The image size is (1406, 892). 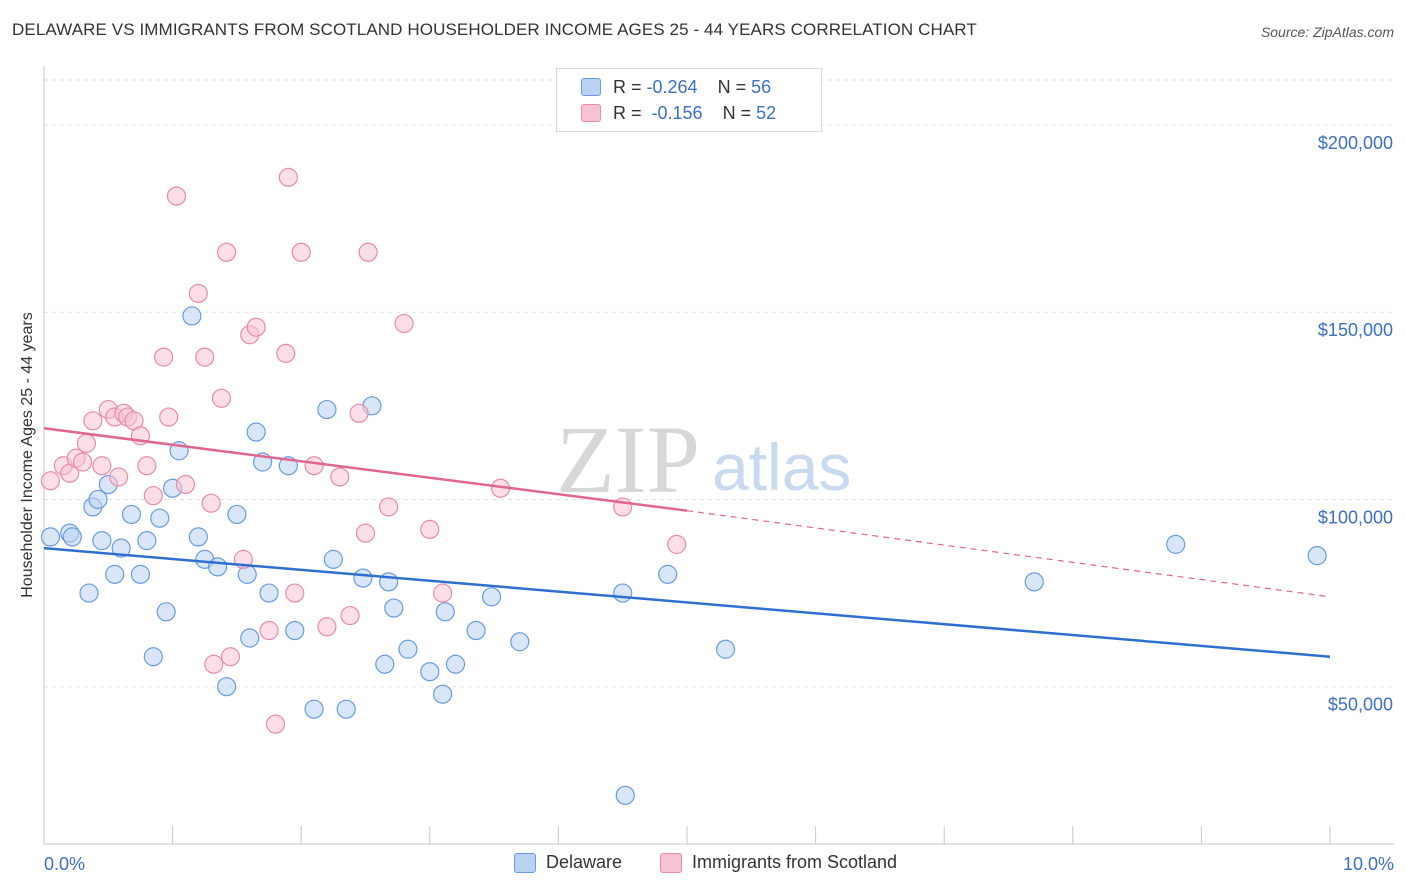 What do you see at coordinates (737, 112) in the screenshot?
I see `legend-n-label: N =` at bounding box center [737, 112].